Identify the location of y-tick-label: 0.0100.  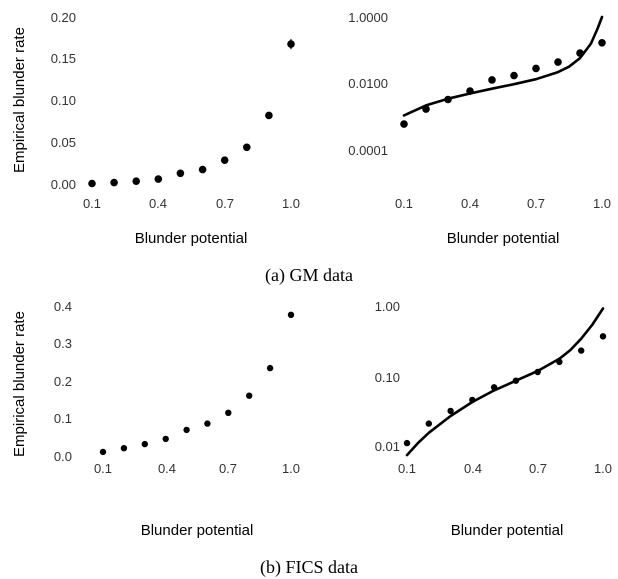
(368, 83).